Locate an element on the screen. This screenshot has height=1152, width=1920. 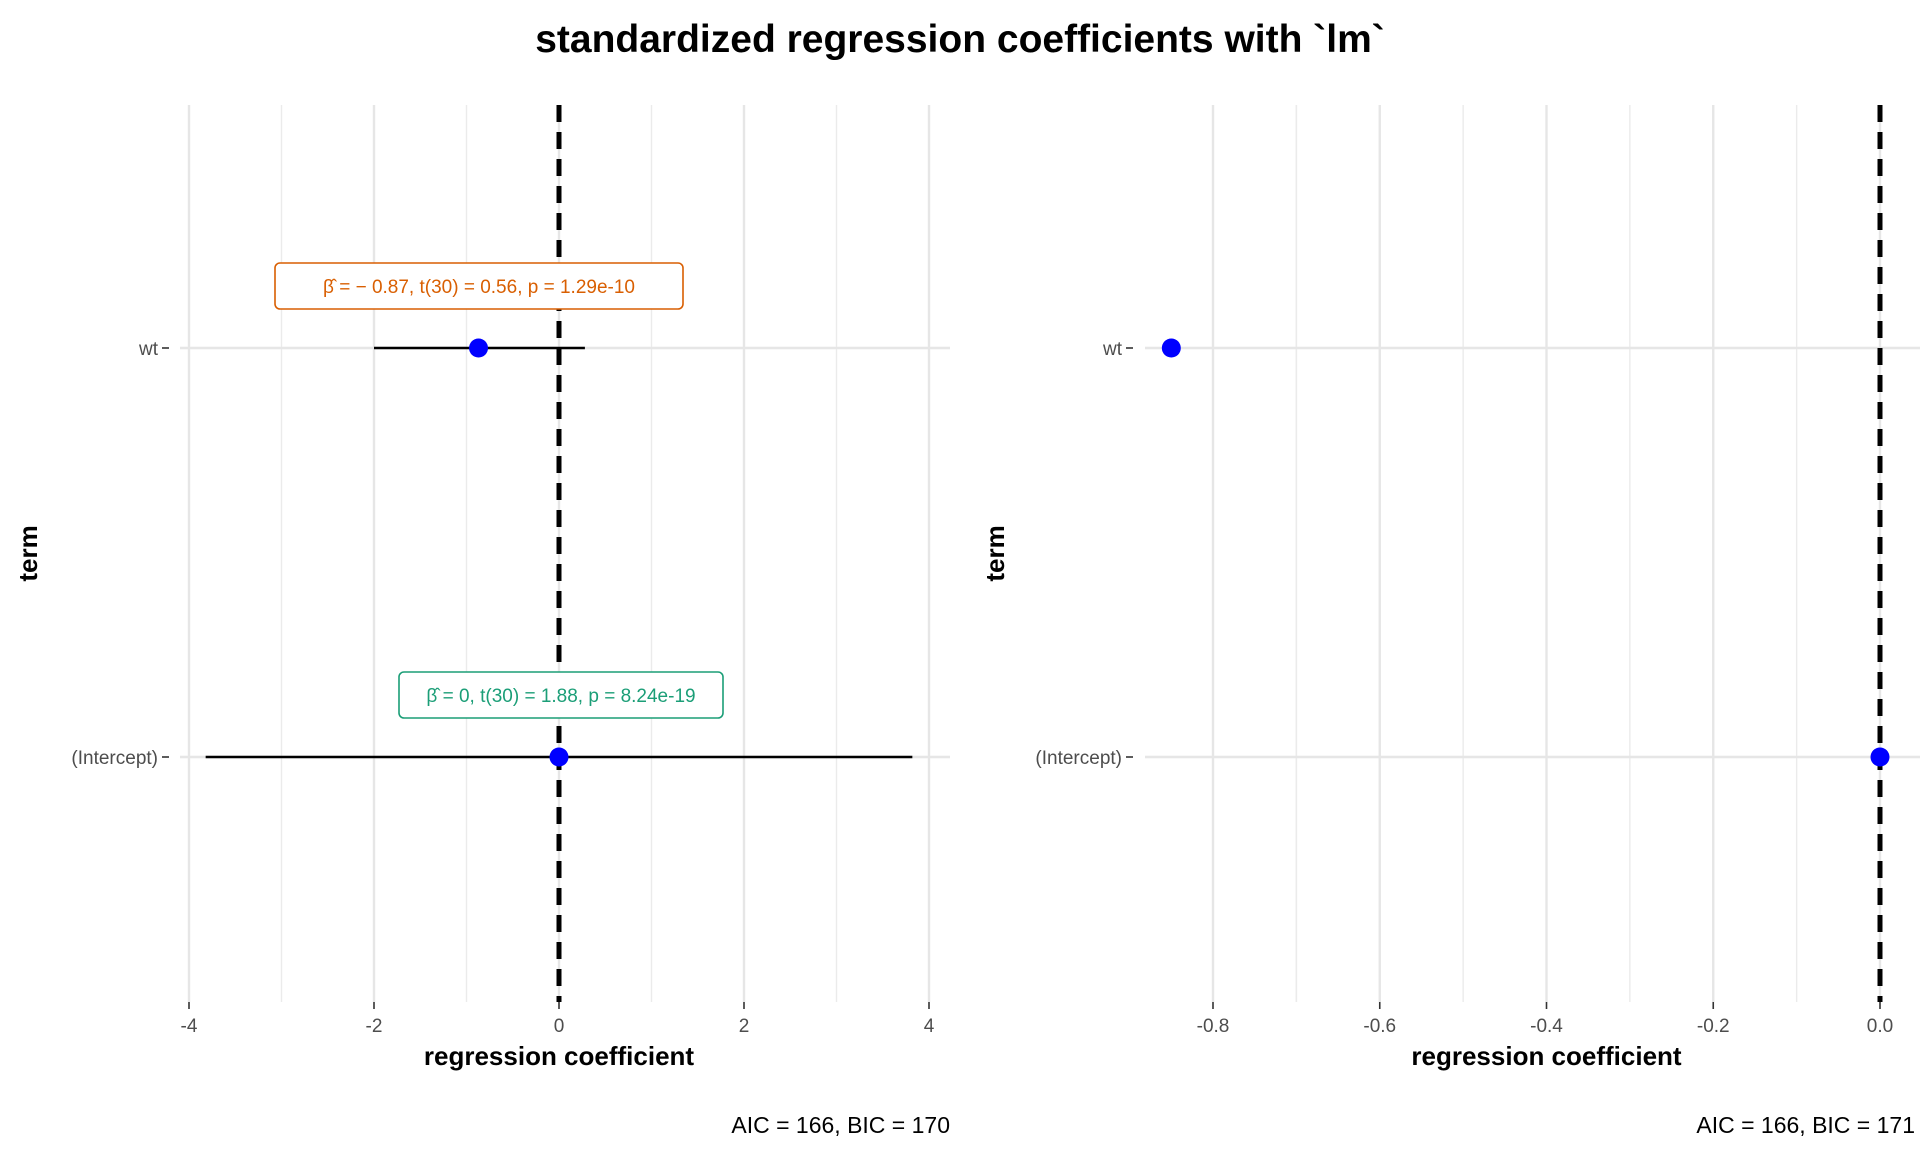
coefficient-label: β̂ = − 0.87, t(30) = 0.56, p = 1.29e-10 is located at coordinates (479, 287).